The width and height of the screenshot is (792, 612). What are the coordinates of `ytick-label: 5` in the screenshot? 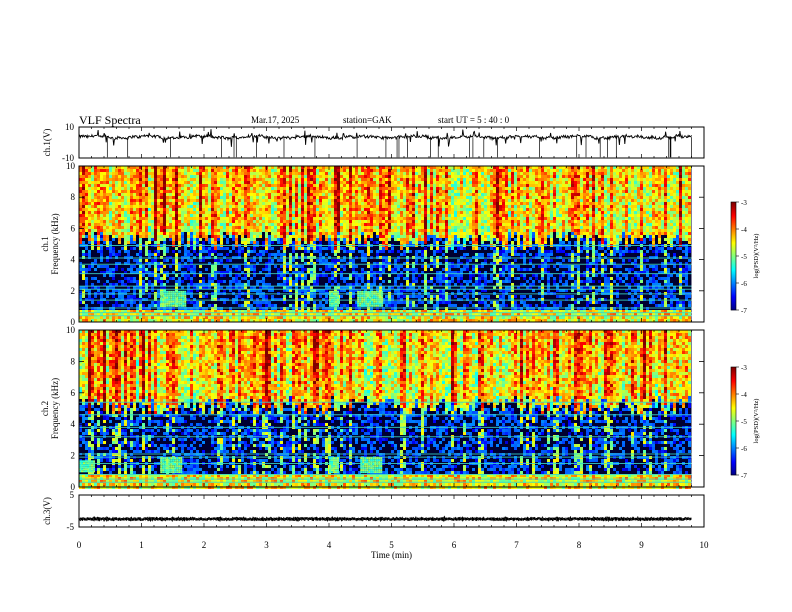 It's located at (72, 495).